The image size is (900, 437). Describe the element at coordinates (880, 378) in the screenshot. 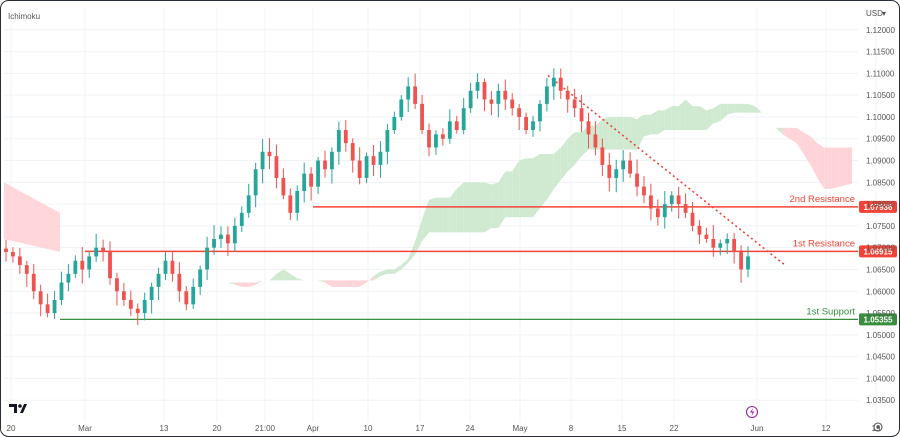

I see `y-tick-label: 1.04000` at that location.